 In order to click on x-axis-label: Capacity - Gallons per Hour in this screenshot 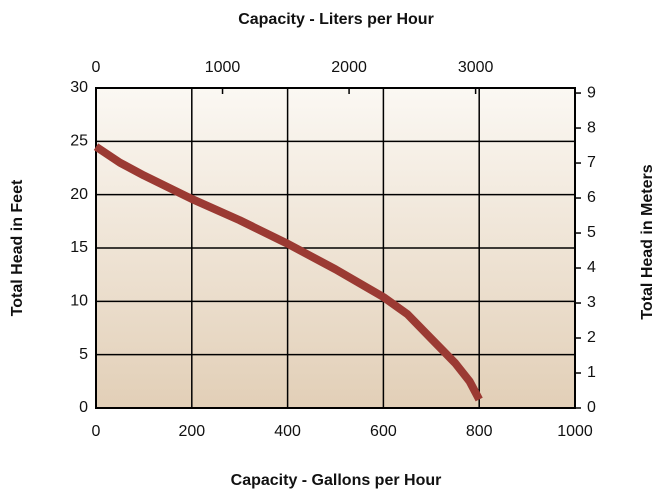, I will do `click(336, 480)`.